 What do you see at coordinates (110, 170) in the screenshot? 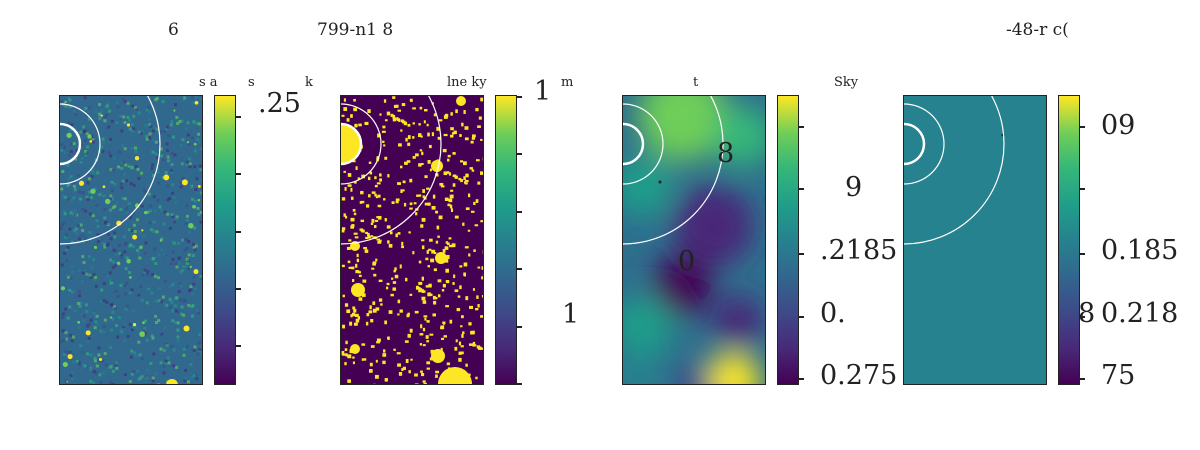
I see `aperture-ring` at bounding box center [110, 170].